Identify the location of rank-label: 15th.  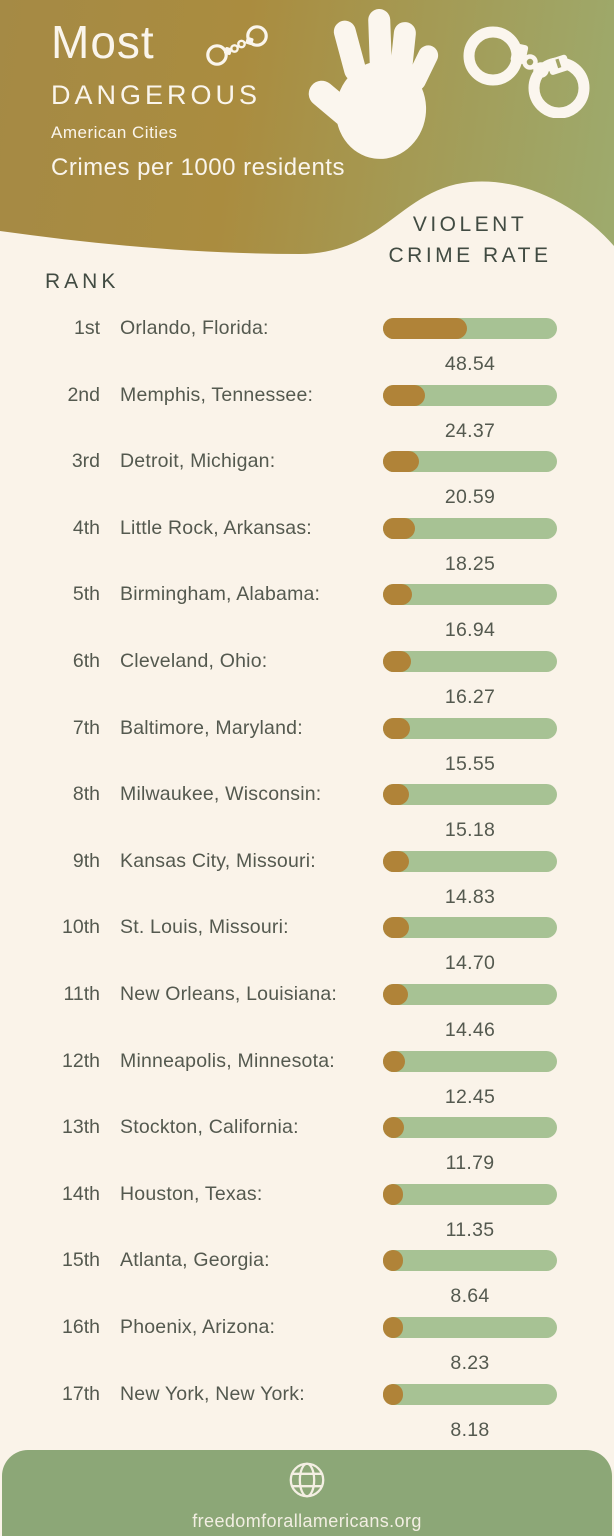
(81, 1260).